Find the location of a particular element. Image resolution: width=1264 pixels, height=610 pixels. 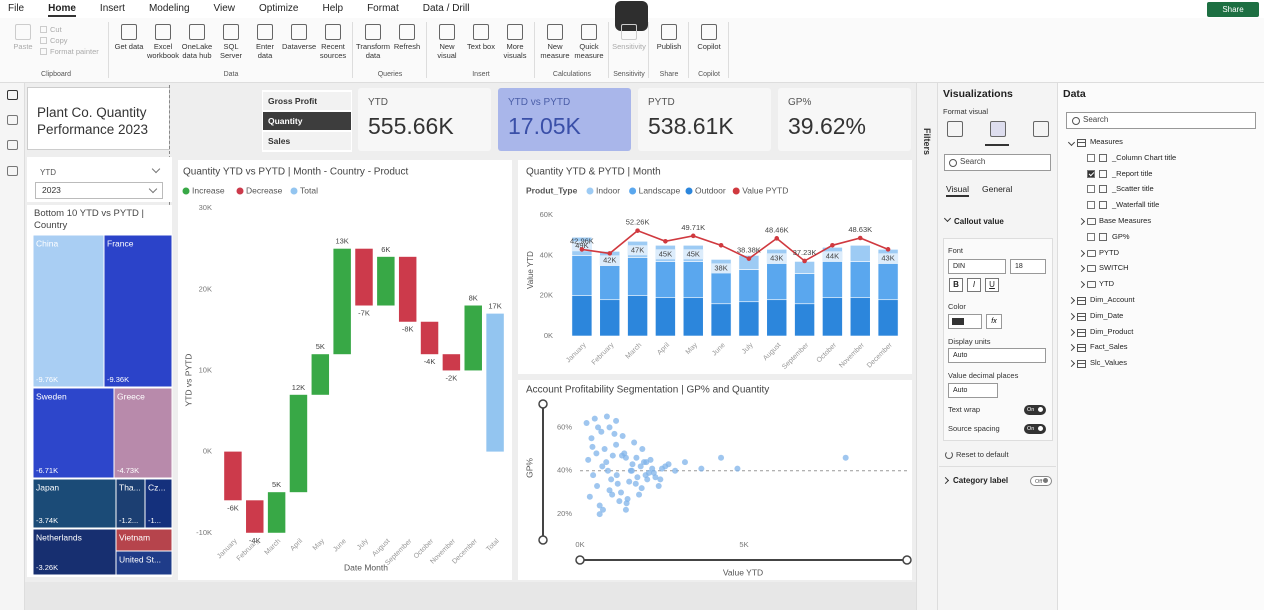

ribbon-button: Enter data is located at coordinates (265, 45).